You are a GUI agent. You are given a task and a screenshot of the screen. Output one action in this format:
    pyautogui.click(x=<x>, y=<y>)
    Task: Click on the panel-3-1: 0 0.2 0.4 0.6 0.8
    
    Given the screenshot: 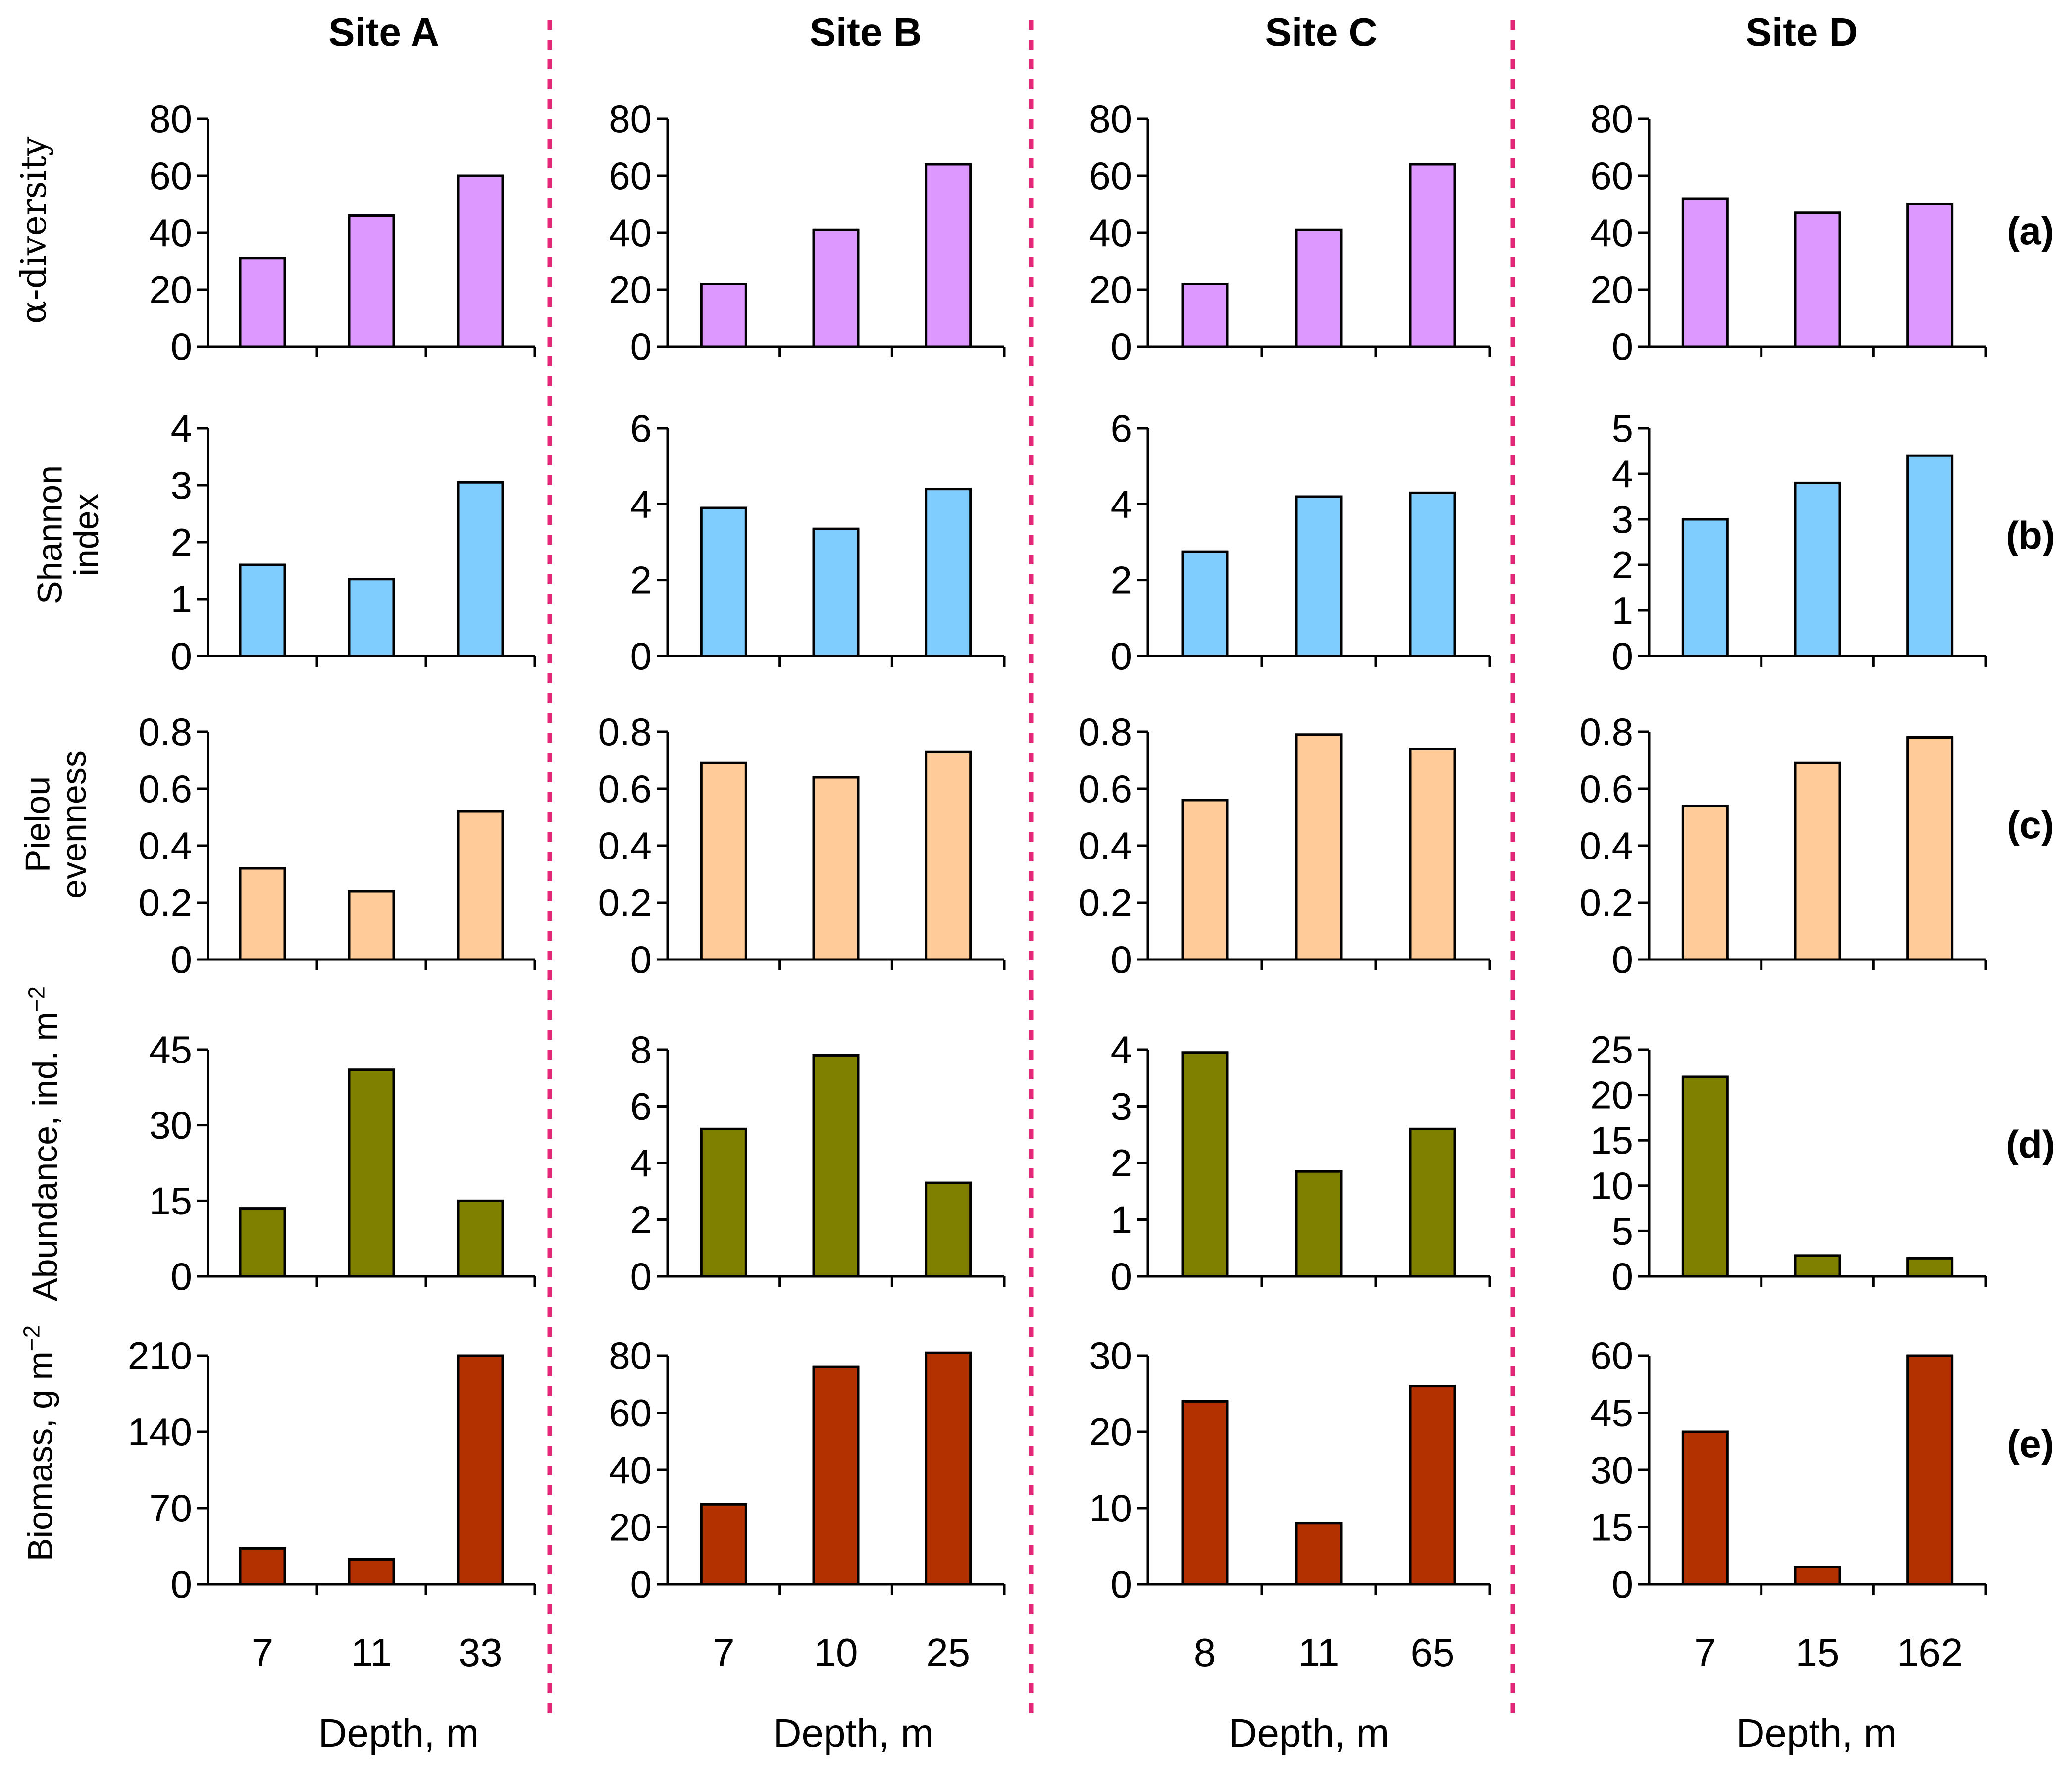 What is the action you would take?
    pyautogui.click(x=338, y=845)
    